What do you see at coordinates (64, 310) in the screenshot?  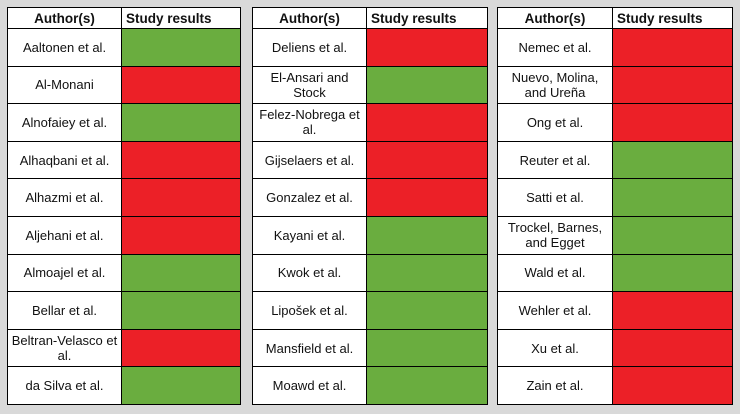 I see `author-cell: Bellar et al.` at bounding box center [64, 310].